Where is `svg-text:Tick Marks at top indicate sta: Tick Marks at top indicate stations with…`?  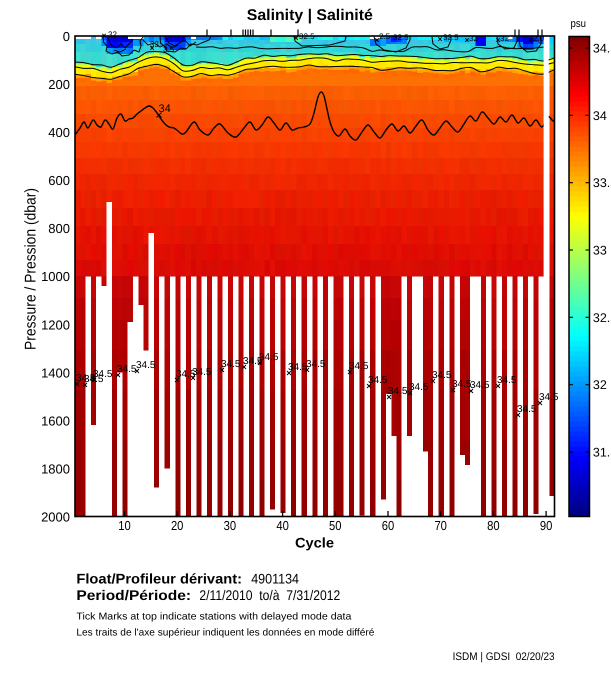 svg-text:Tick Marks at top indicate sta: Tick Marks at top indicate stations with… is located at coordinates (213, 617).